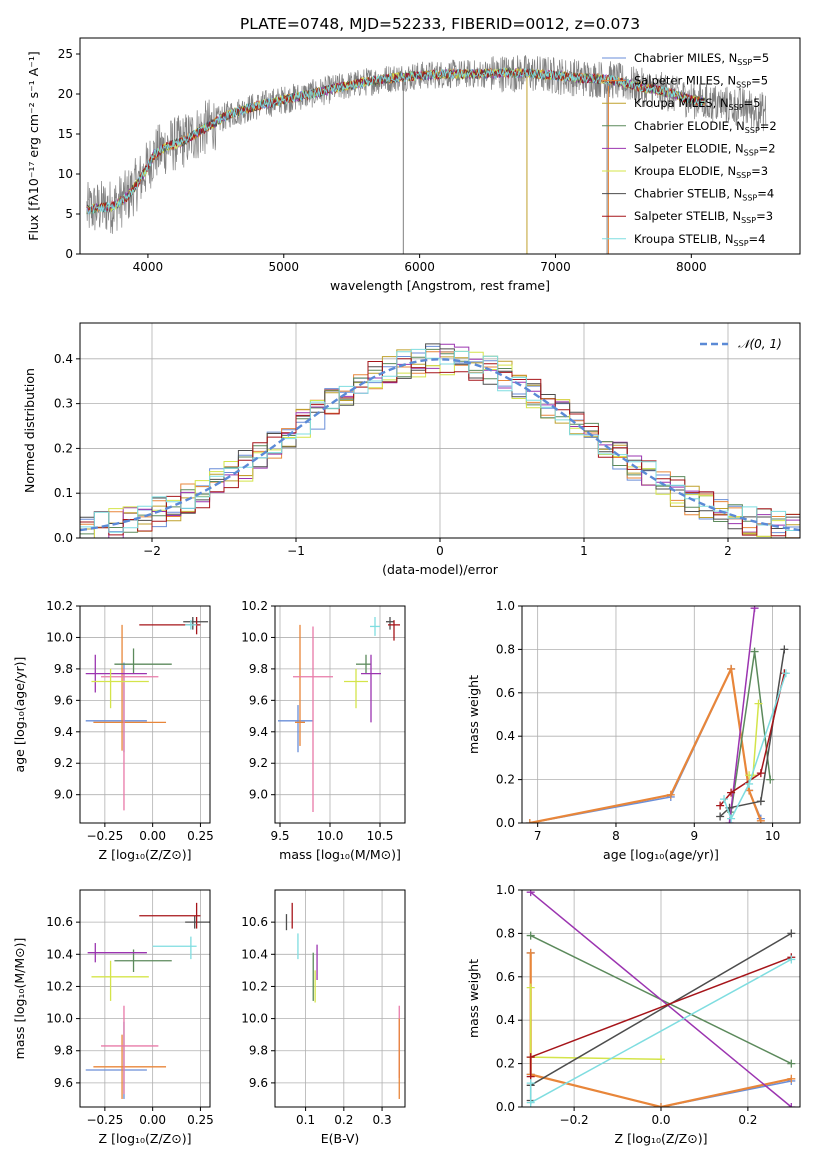  I want to click on x-tick-label: −1, so click(296, 551).